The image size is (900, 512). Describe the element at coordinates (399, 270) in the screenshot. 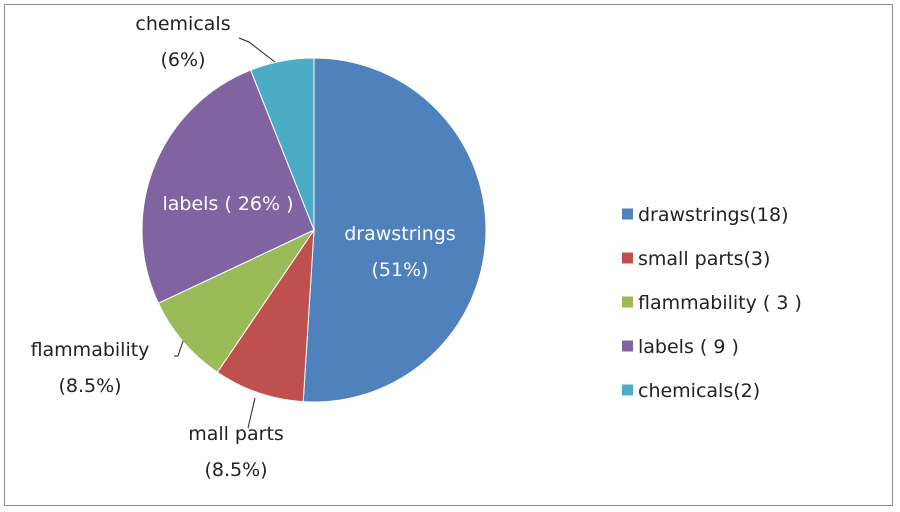

I see `slice-label-drawstrings-percent: (51%)` at that location.